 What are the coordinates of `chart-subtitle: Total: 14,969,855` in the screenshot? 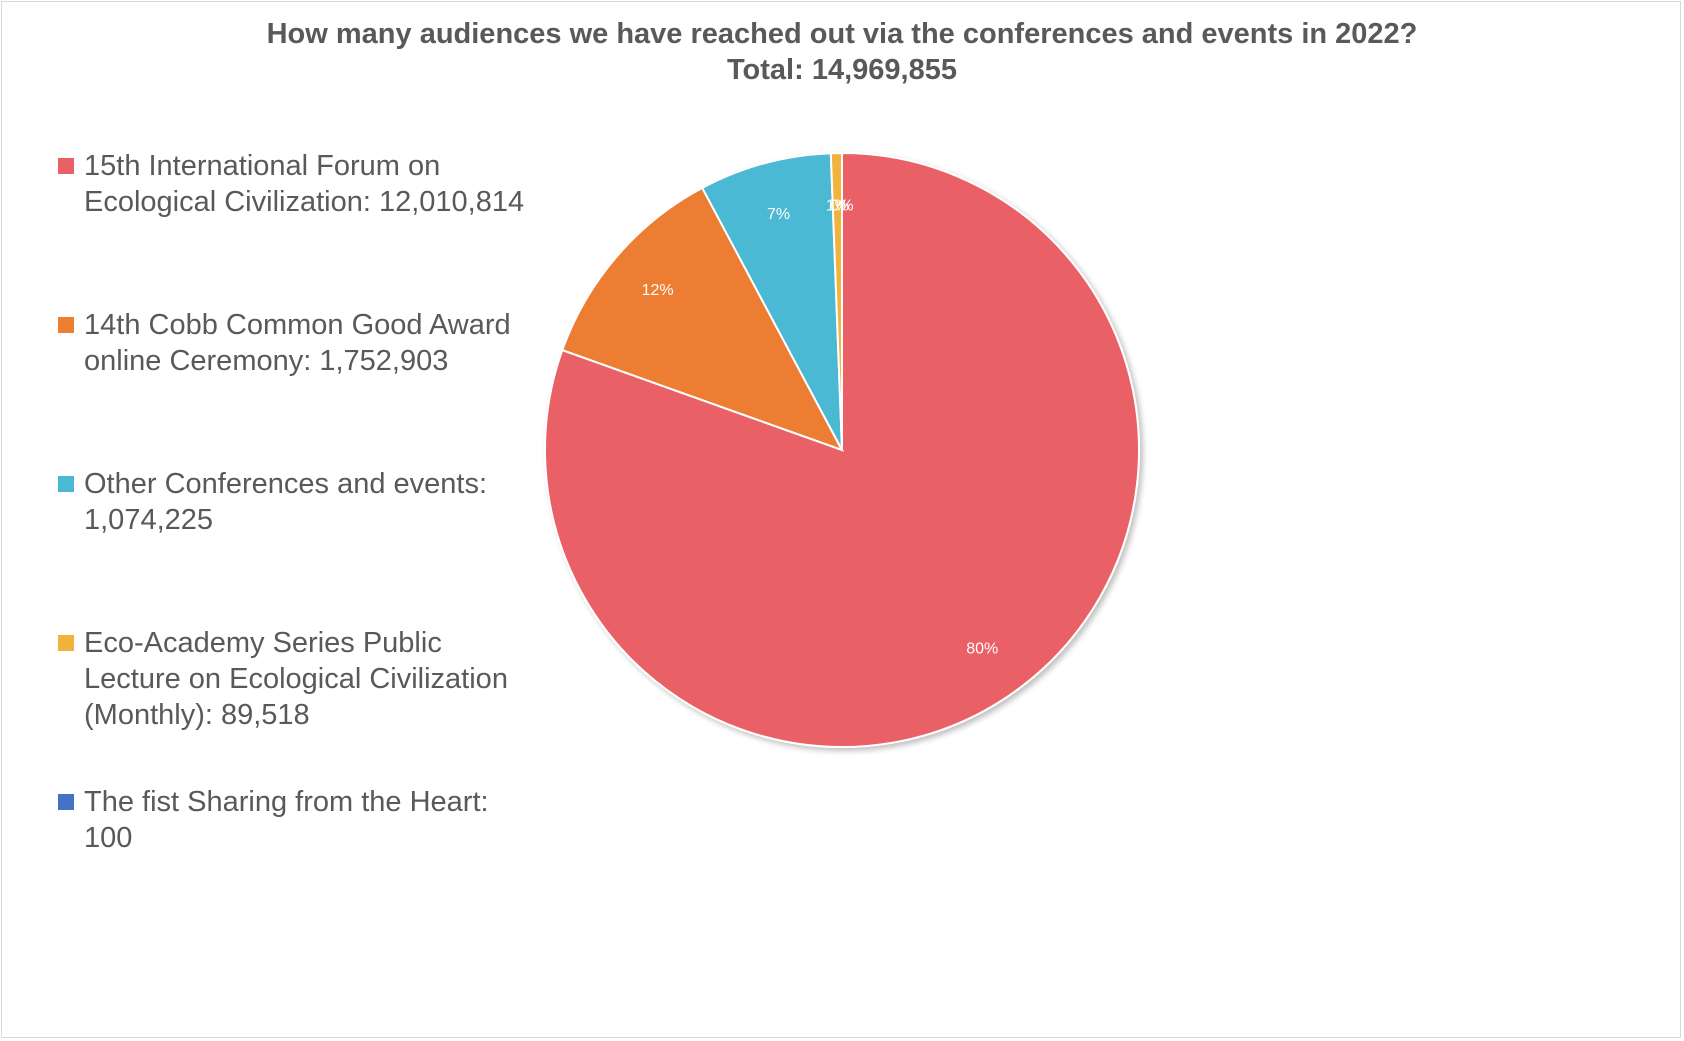 It's located at (842, 70).